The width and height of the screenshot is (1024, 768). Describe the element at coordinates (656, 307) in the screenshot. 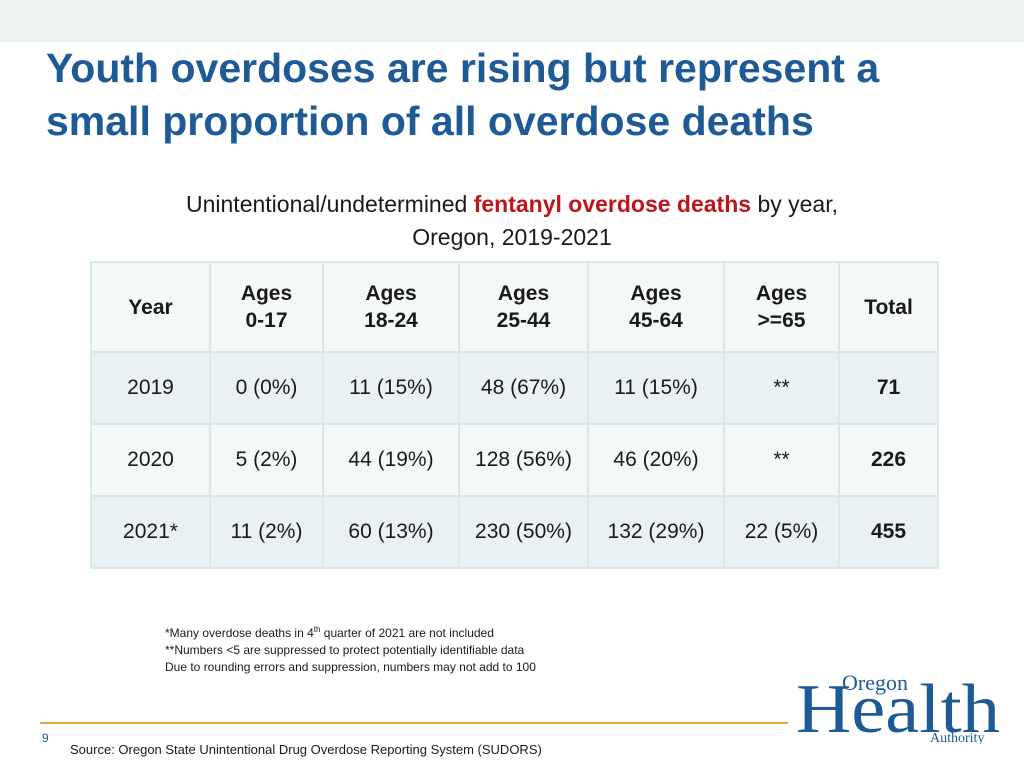

I see `header-ages-45-64: Ages 45-64` at that location.